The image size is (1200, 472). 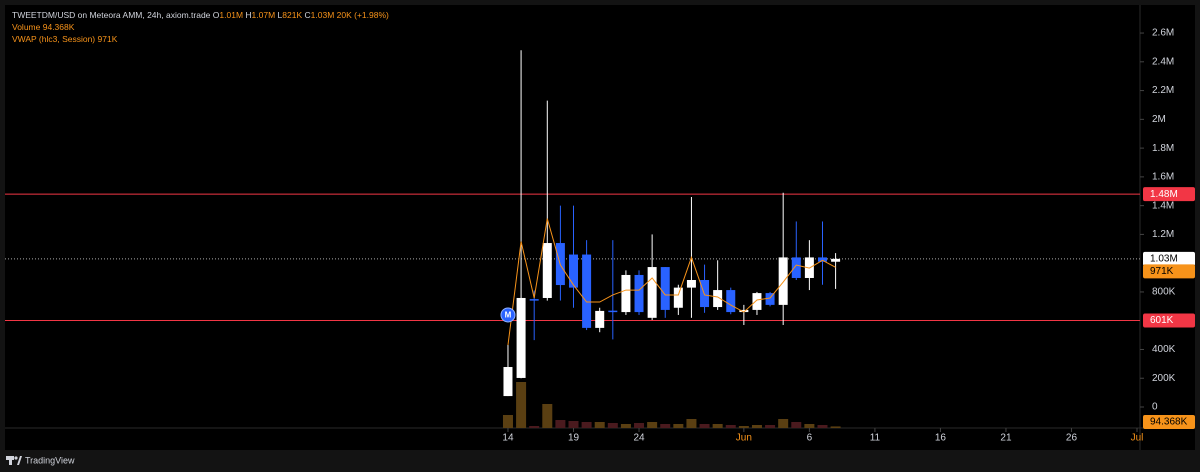 What do you see at coordinates (1164, 378) in the screenshot?
I see `y-tick-label: 200K` at bounding box center [1164, 378].